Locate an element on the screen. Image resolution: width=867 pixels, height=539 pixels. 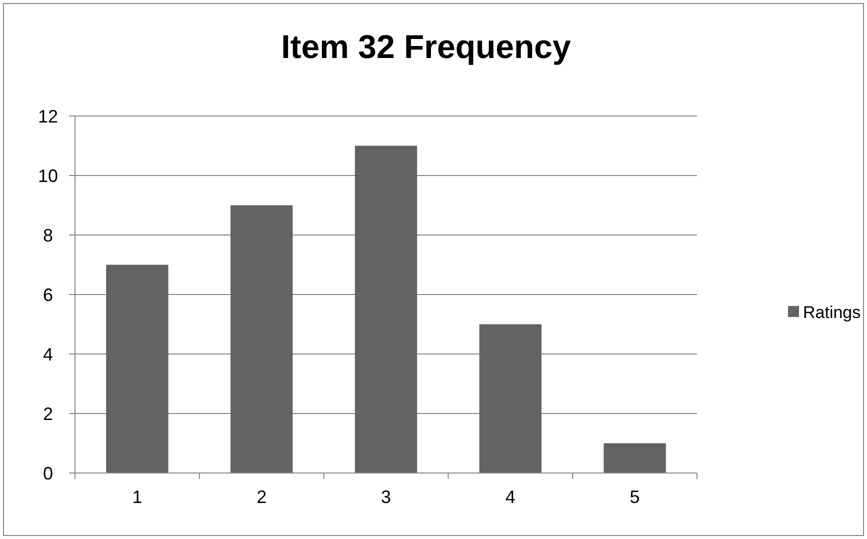
x-tick-label: 1 is located at coordinates (137, 497).